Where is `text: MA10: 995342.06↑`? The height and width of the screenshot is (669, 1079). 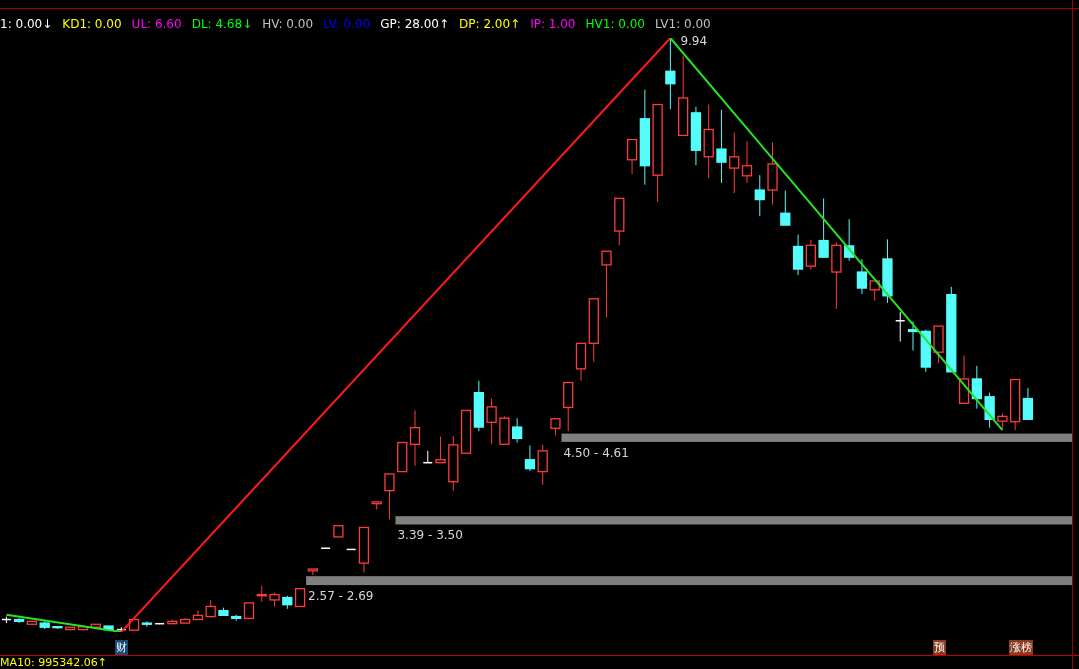 text: MA10: 995342.06↑ is located at coordinates (53, 662).